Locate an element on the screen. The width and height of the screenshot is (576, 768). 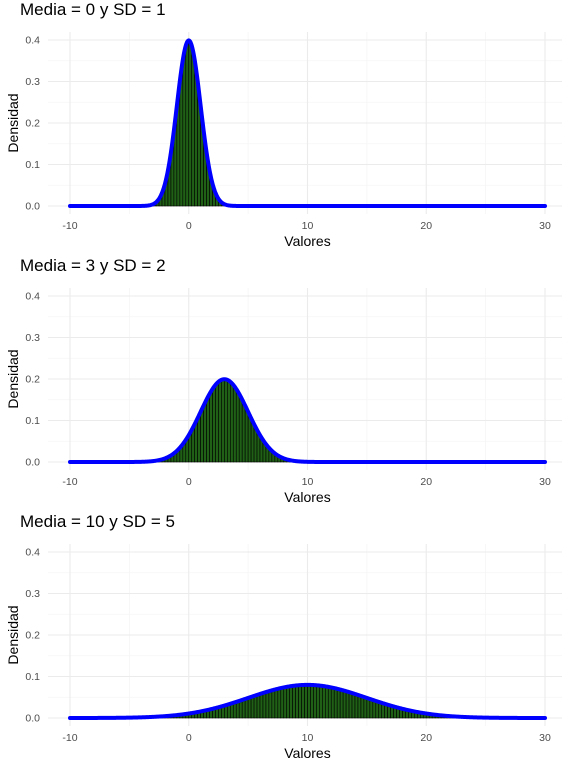
chart-title: Media = 3 y SD = 2 is located at coordinates (93, 265).